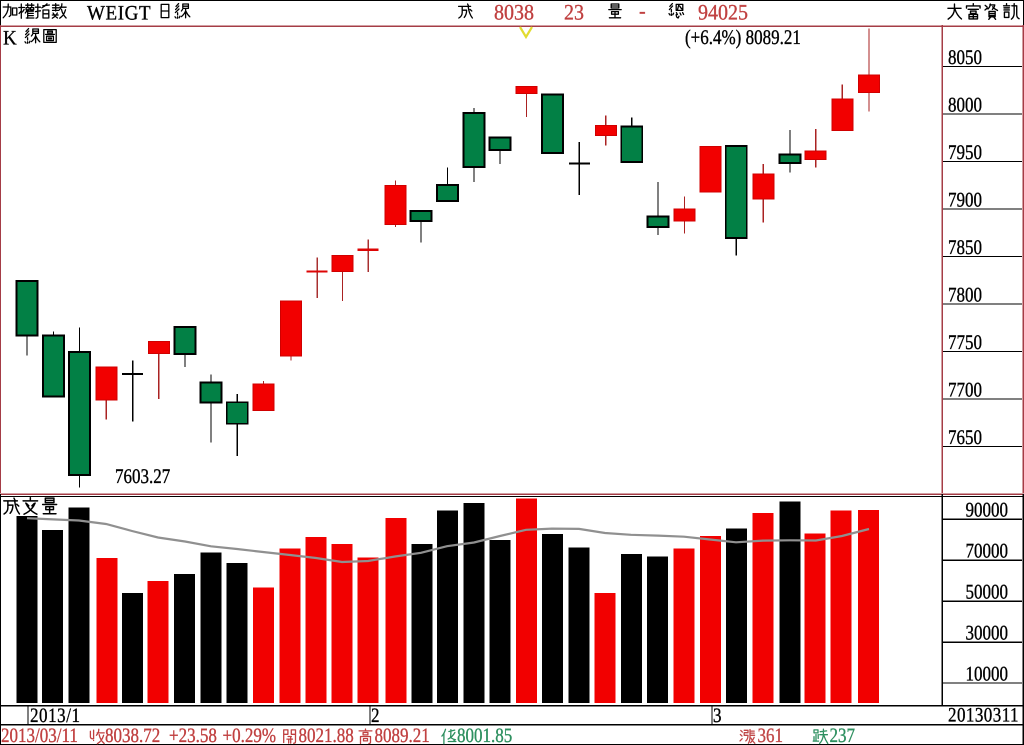 The image size is (1024, 745). What do you see at coordinates (402, 734) in the screenshot?
I see `svg-text: 8089.21` at bounding box center [402, 734].